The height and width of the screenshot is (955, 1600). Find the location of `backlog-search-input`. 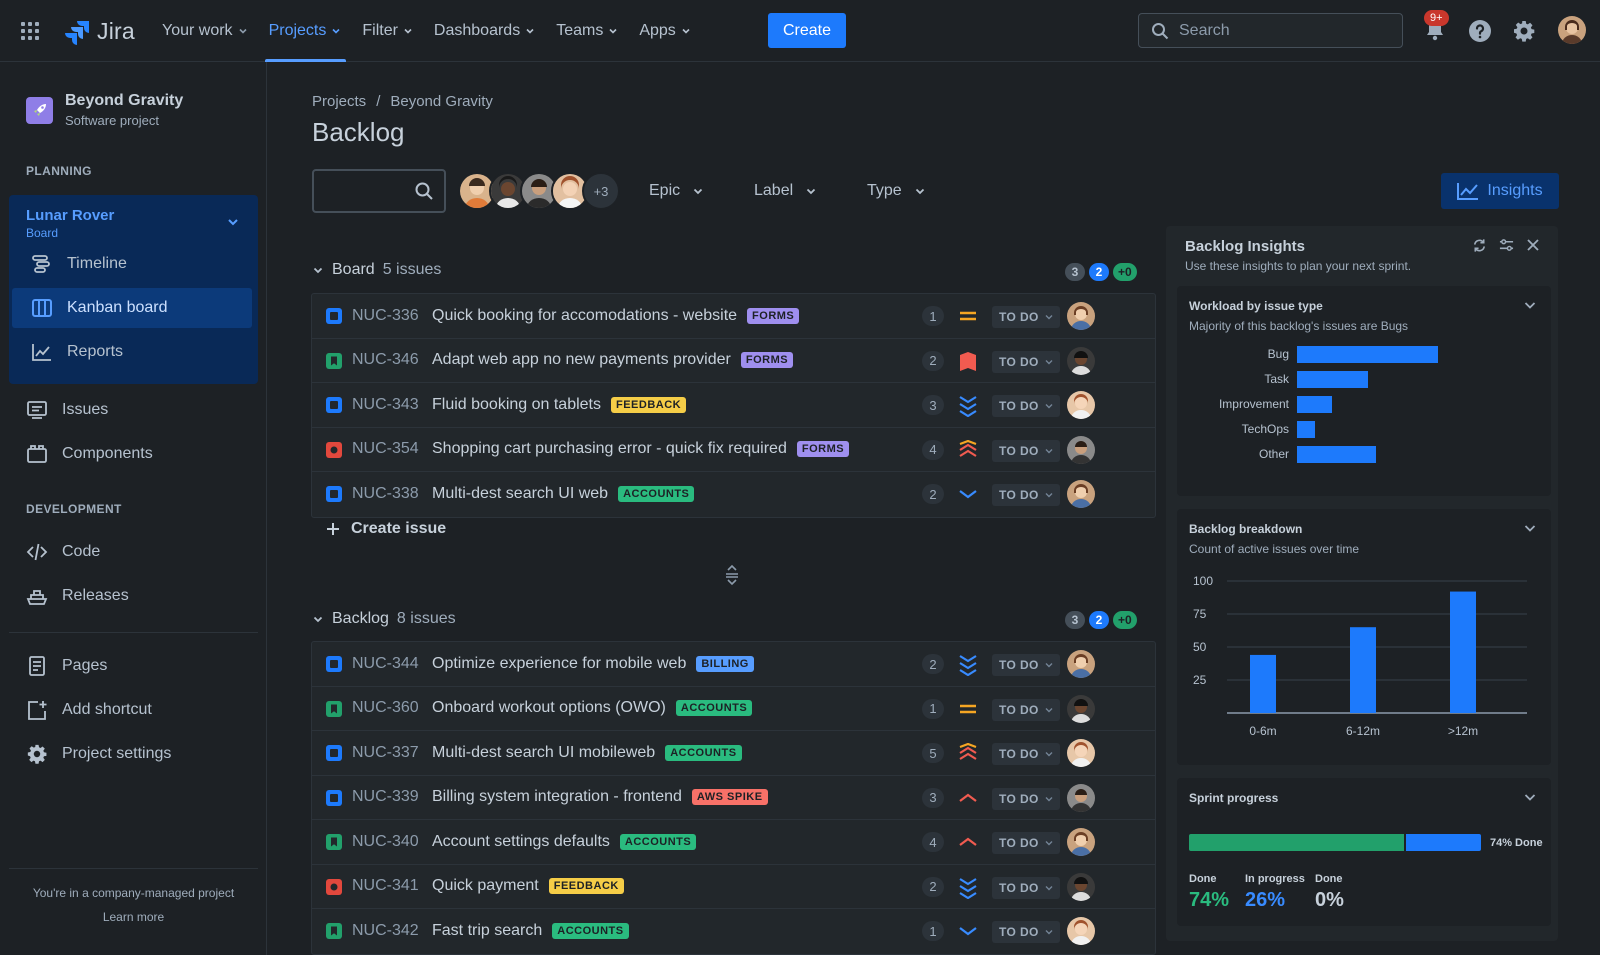

backlog-search-input is located at coordinates (379, 191).